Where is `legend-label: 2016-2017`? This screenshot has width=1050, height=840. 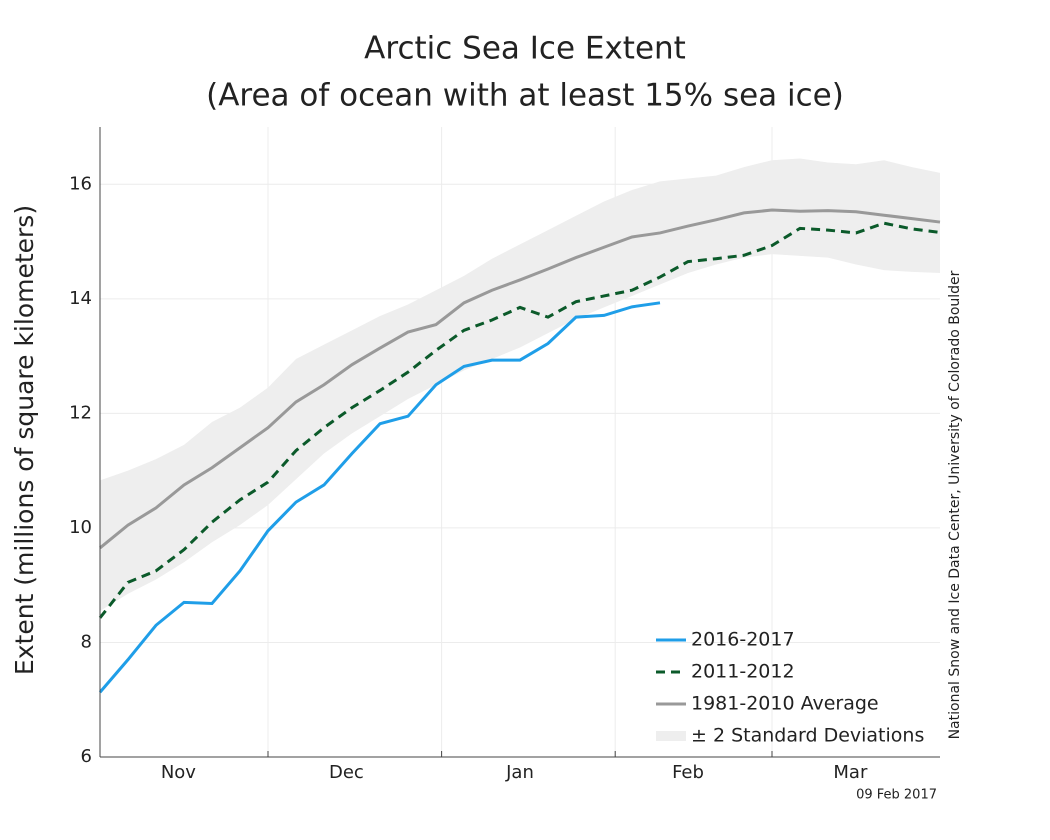 legend-label: 2016-2017 is located at coordinates (743, 640).